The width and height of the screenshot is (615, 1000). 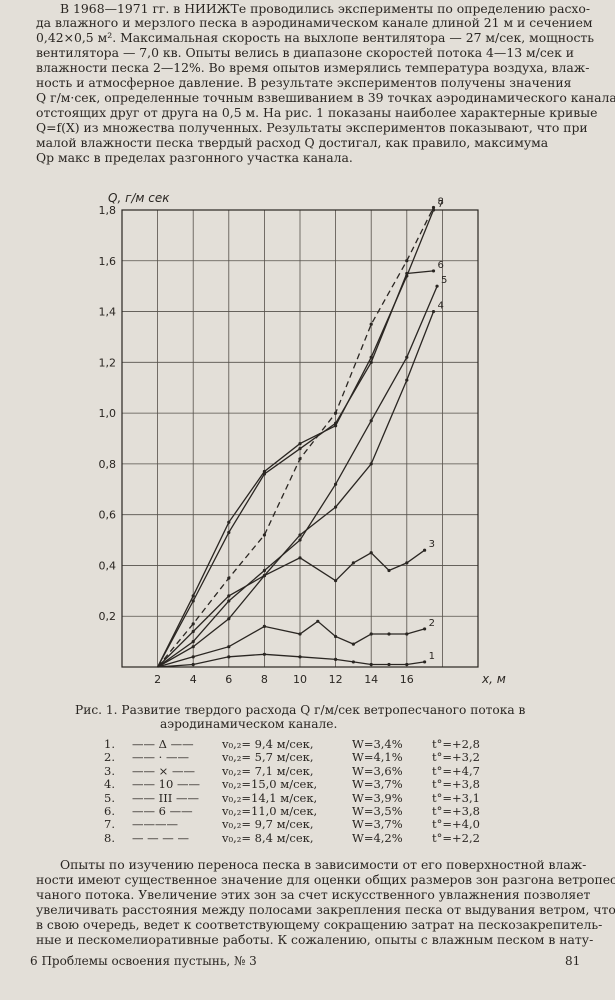 I want to click on figure-caption: аэродинамическом канале., so click(x=249, y=724).